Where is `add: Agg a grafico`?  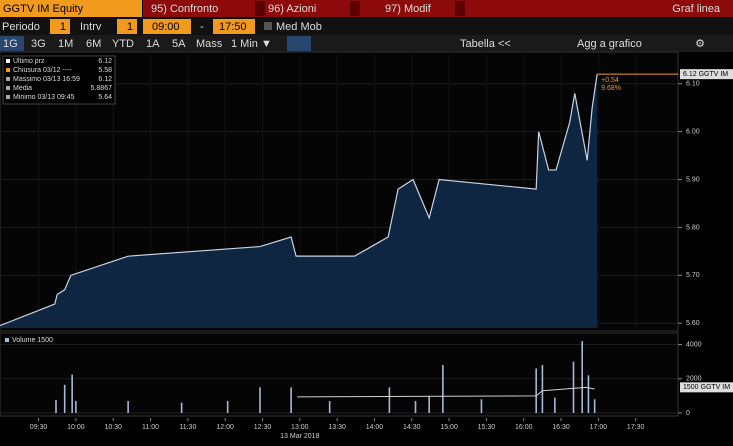 add: Agg a grafico is located at coordinates (609, 44).